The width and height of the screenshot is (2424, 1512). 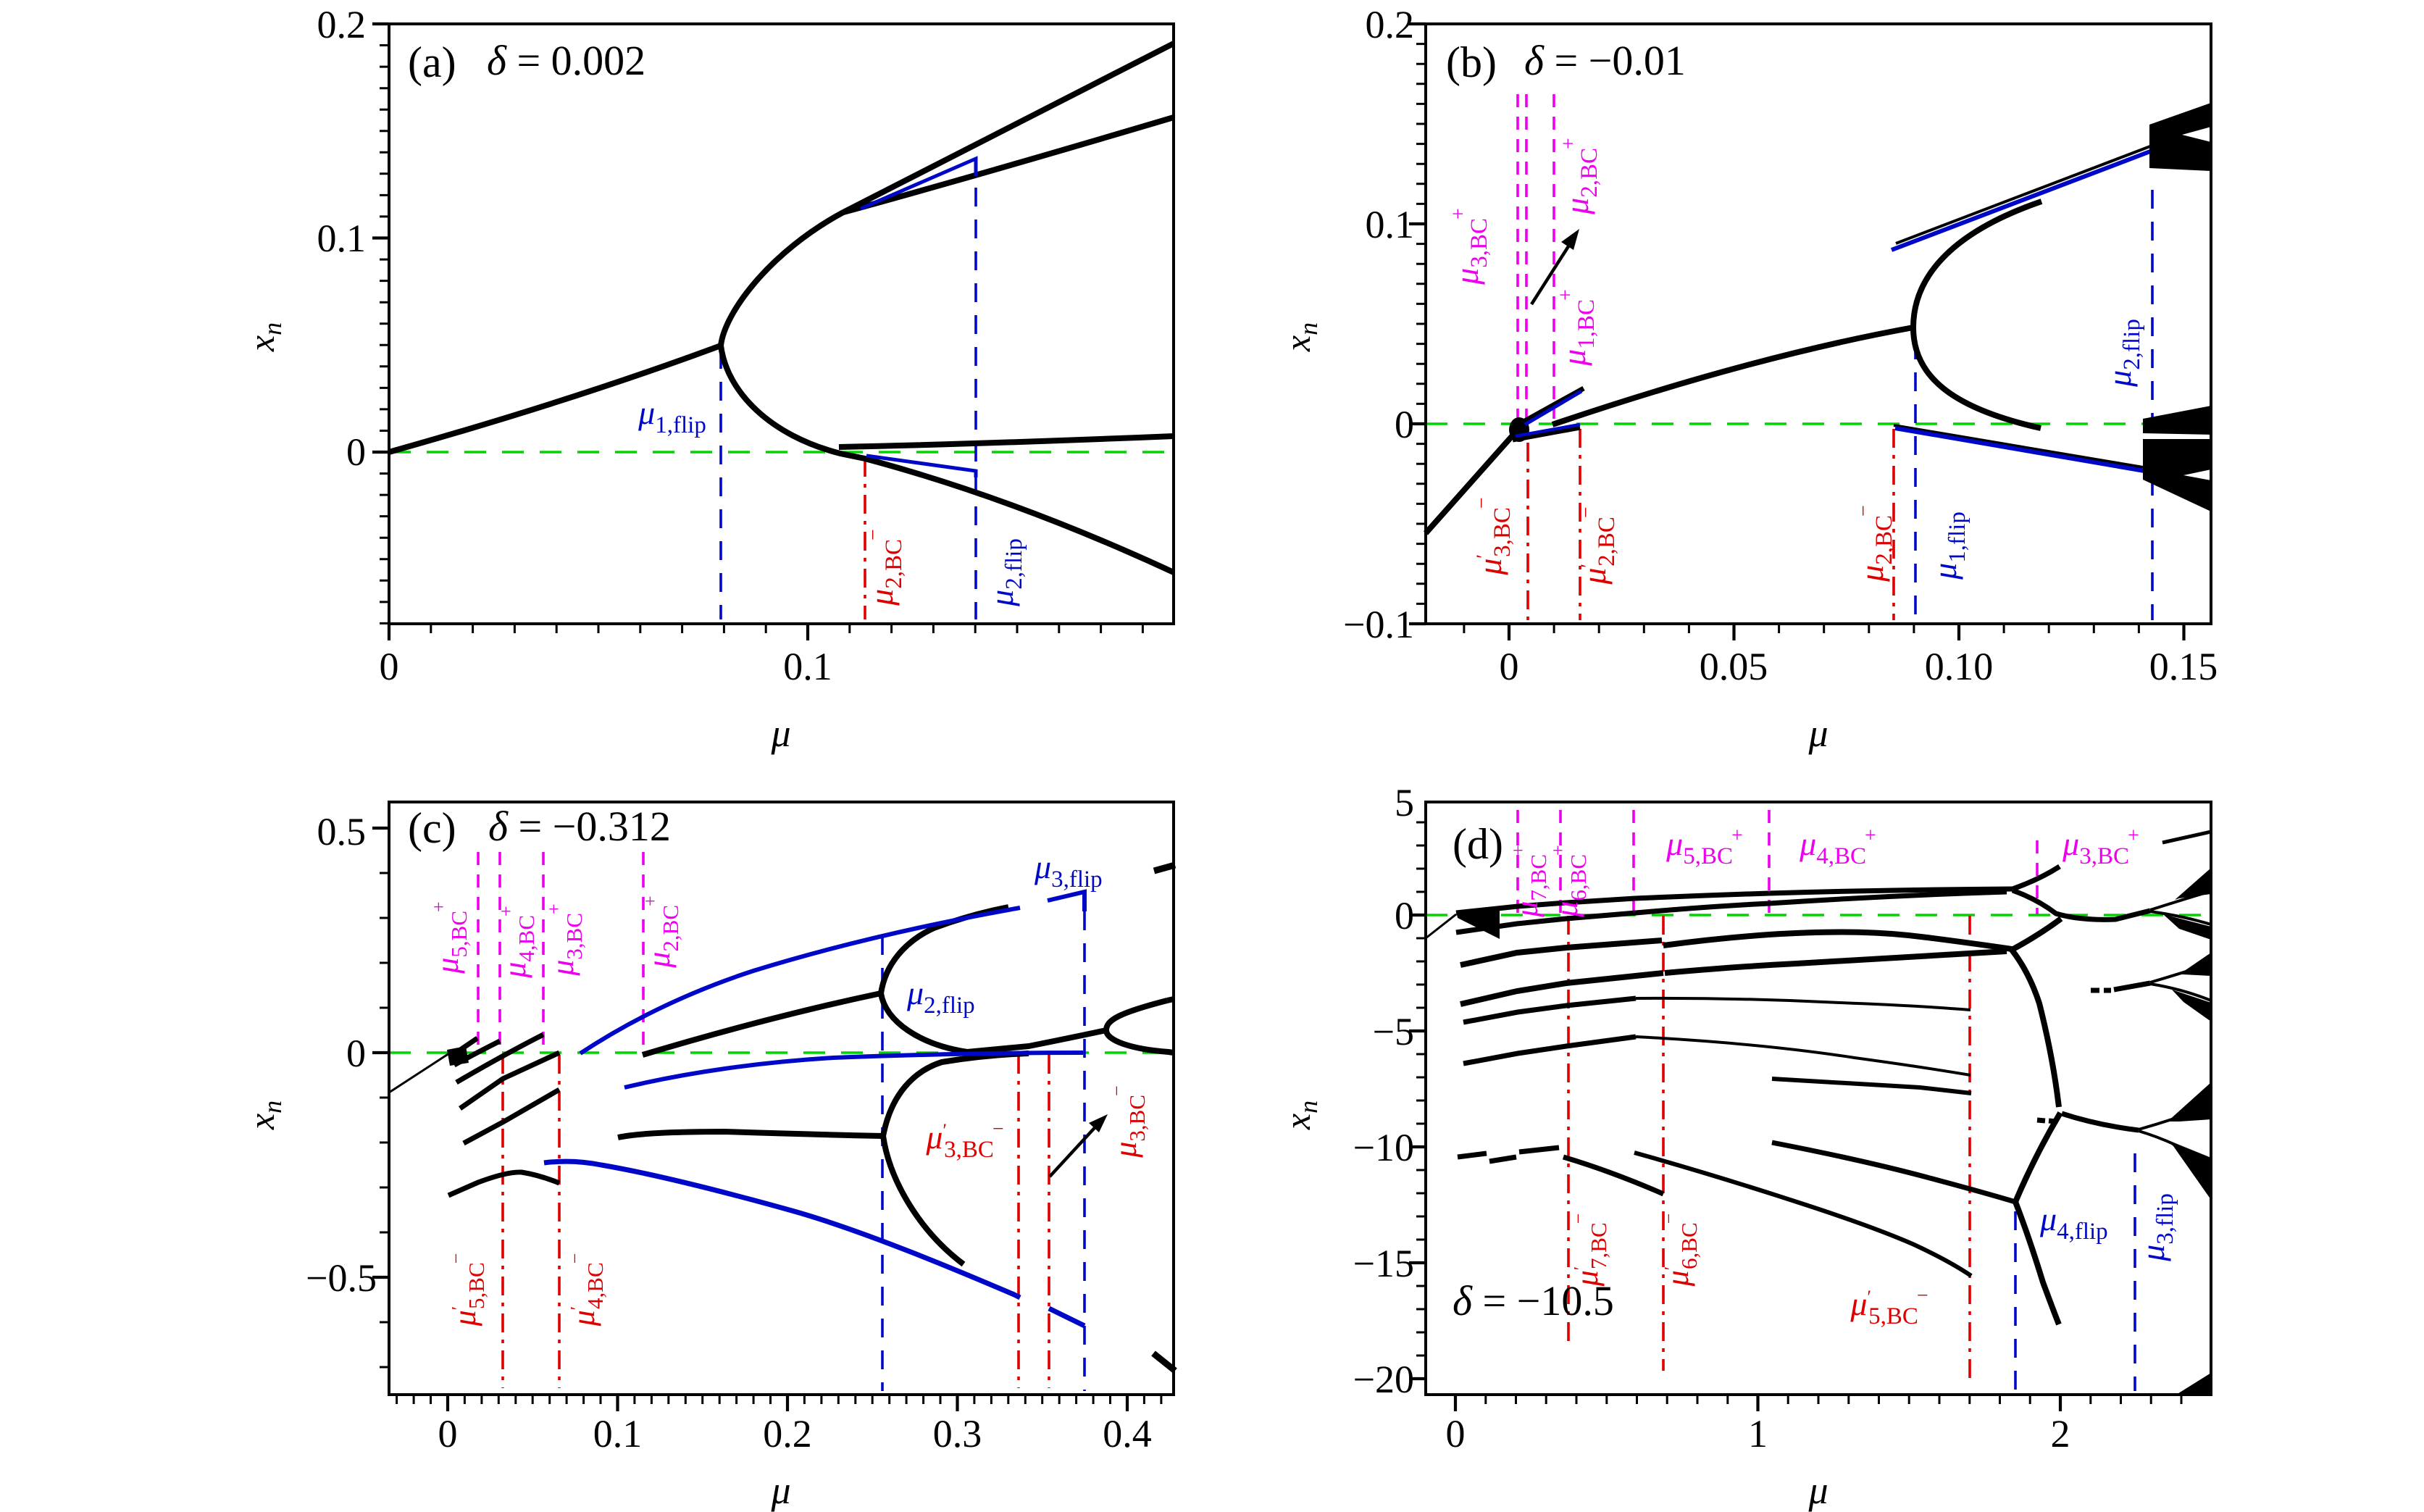 I want to click on svg-text: −0.5, so click(x=341, y=1278).